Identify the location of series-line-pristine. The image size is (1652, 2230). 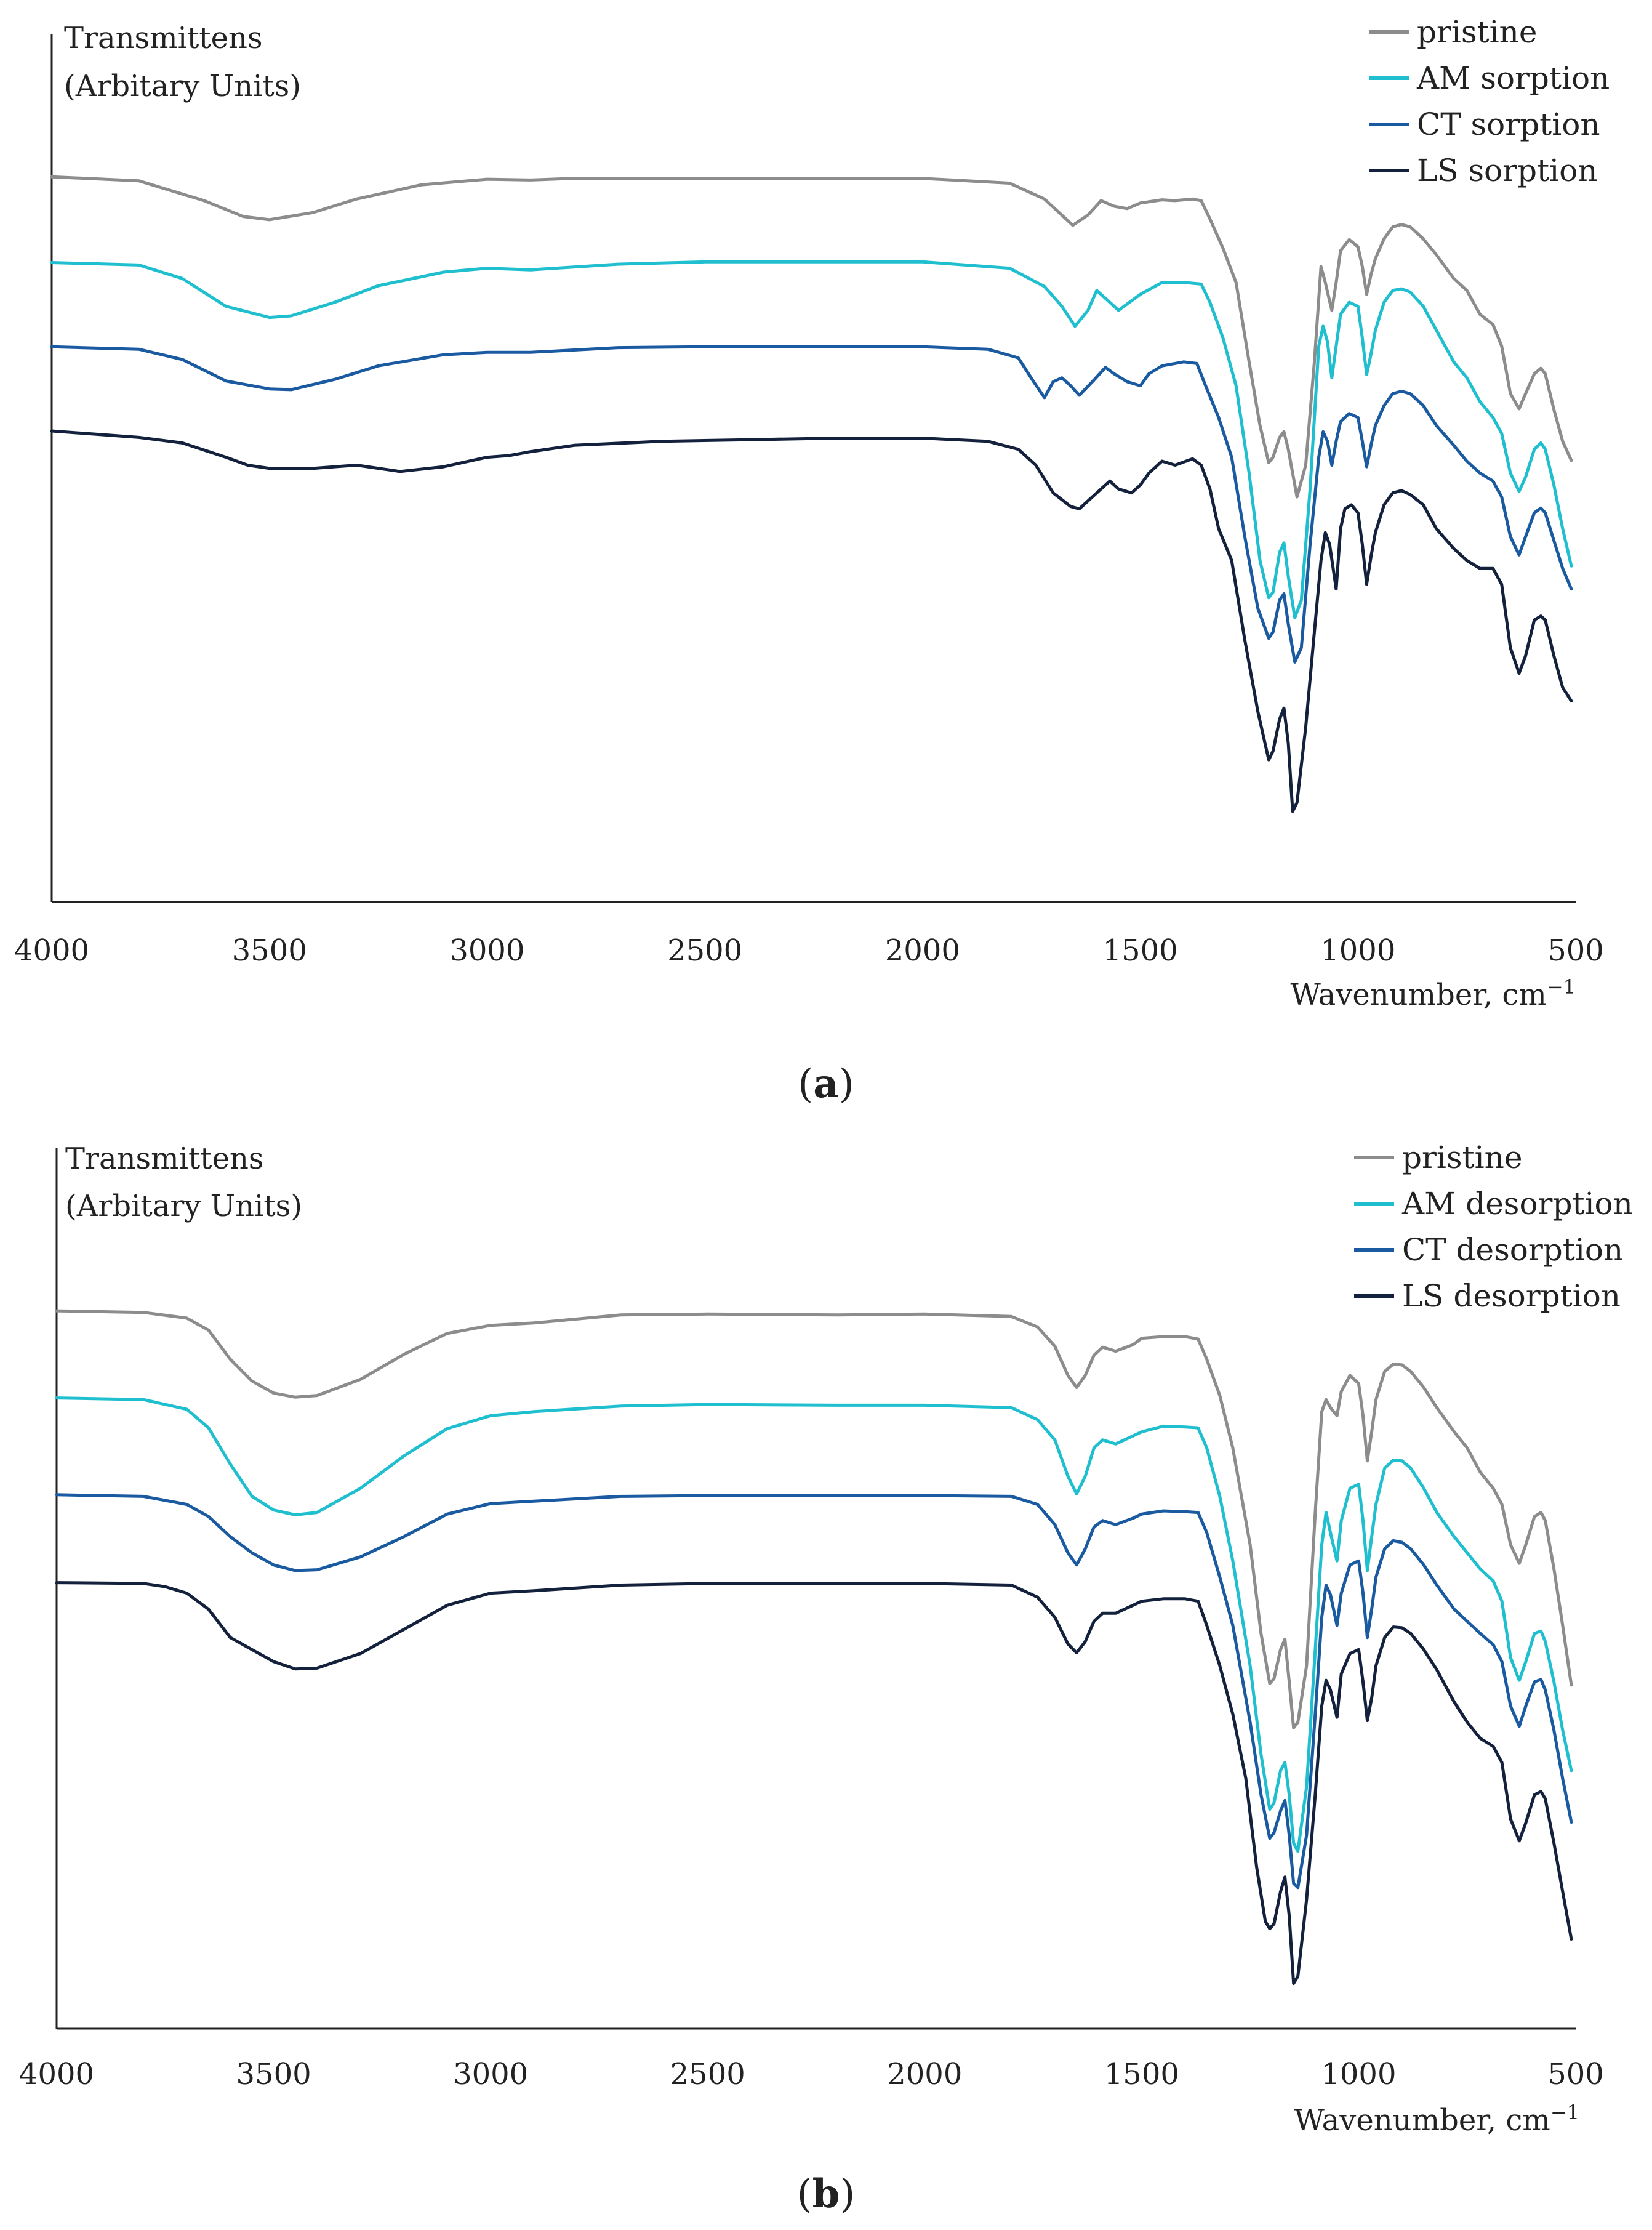
(811, 337).